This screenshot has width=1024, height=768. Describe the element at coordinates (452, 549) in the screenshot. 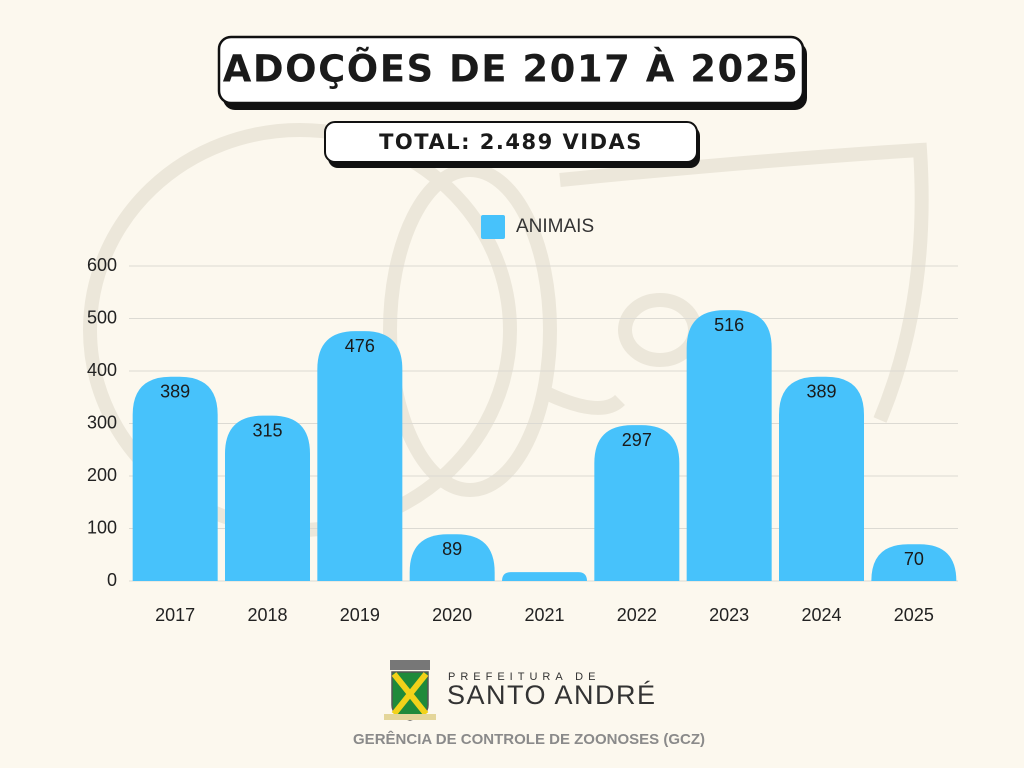

I see `data-label: 89` at that location.